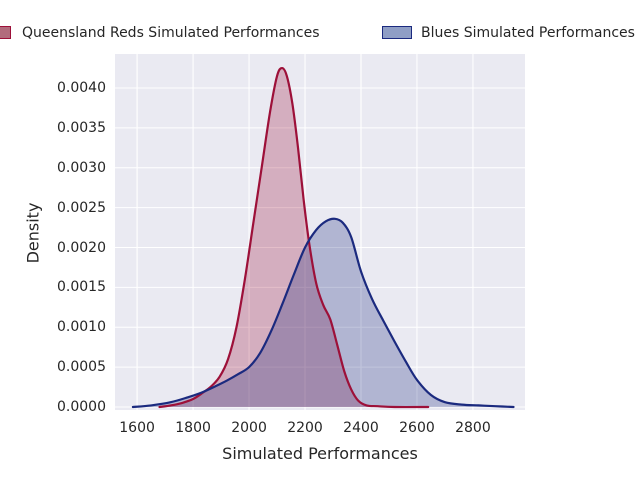 Image resolution: width=640 pixels, height=480 pixels. What do you see at coordinates (417, 428) in the screenshot?
I see `x-tick-label: 2600` at bounding box center [417, 428].